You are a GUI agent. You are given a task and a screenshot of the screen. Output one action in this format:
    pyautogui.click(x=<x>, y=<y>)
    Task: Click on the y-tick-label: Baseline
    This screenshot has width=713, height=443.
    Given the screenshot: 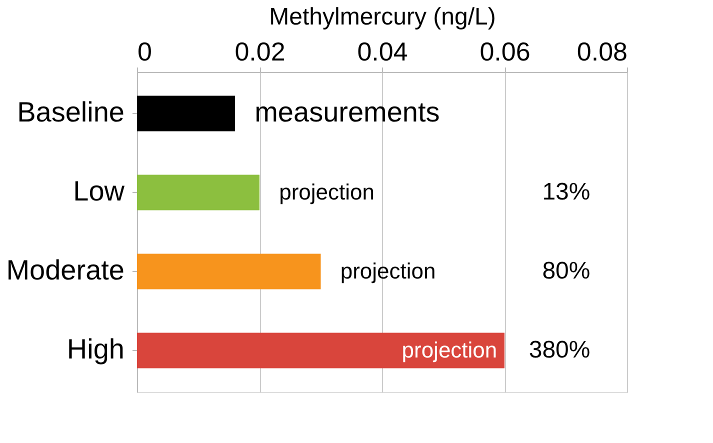 What is the action you would take?
    pyautogui.click(x=70, y=112)
    